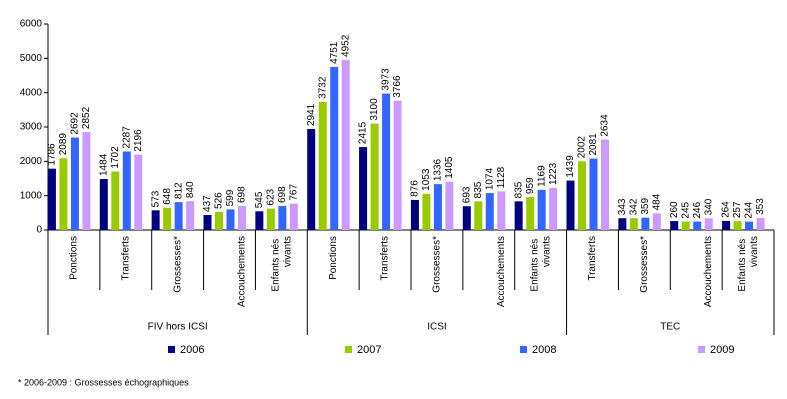  Describe the element at coordinates (103, 382) in the screenshot. I see `footnote: * 2006-2009 : Grossesses échographiques` at that location.